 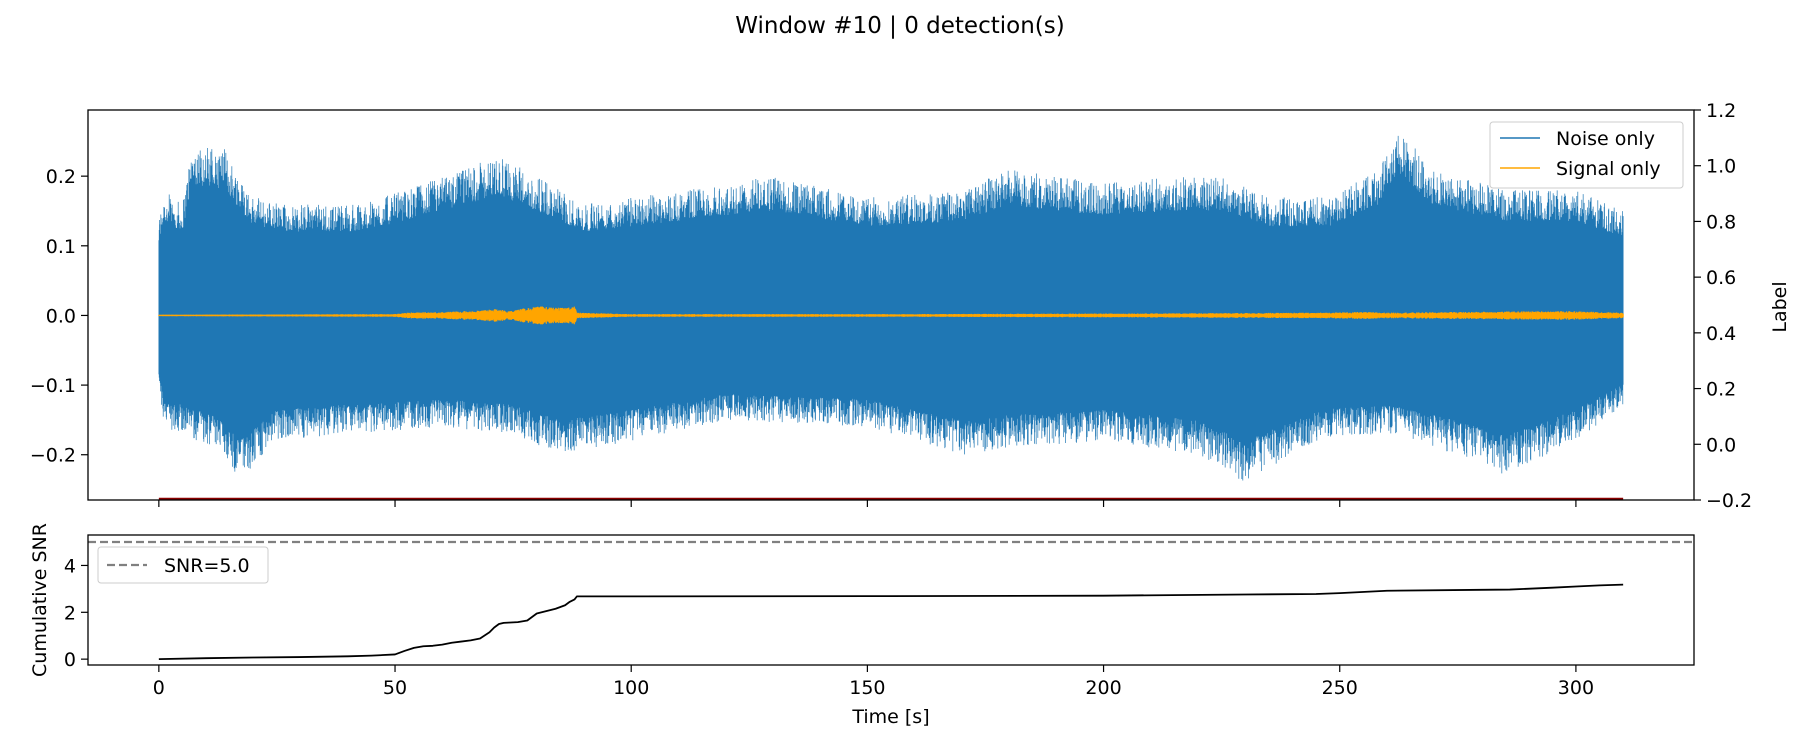 What do you see at coordinates (61, 177) in the screenshot?
I see `y-tick-label: 0.2` at bounding box center [61, 177].